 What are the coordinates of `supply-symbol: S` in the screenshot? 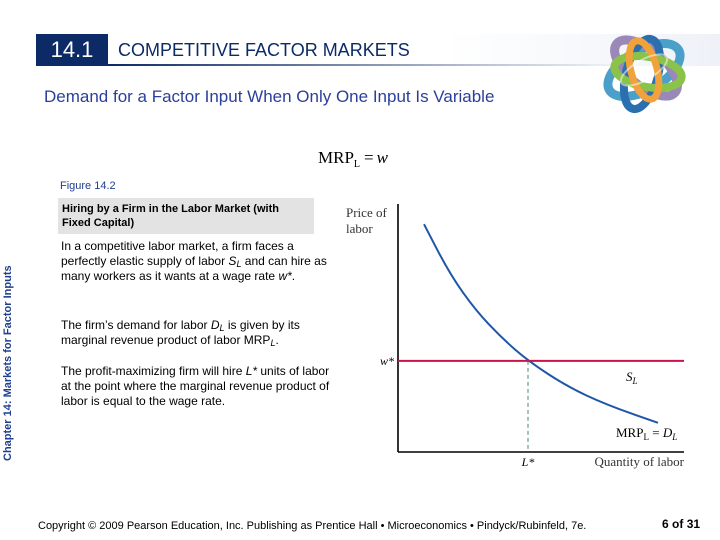 It's located at (232, 261).